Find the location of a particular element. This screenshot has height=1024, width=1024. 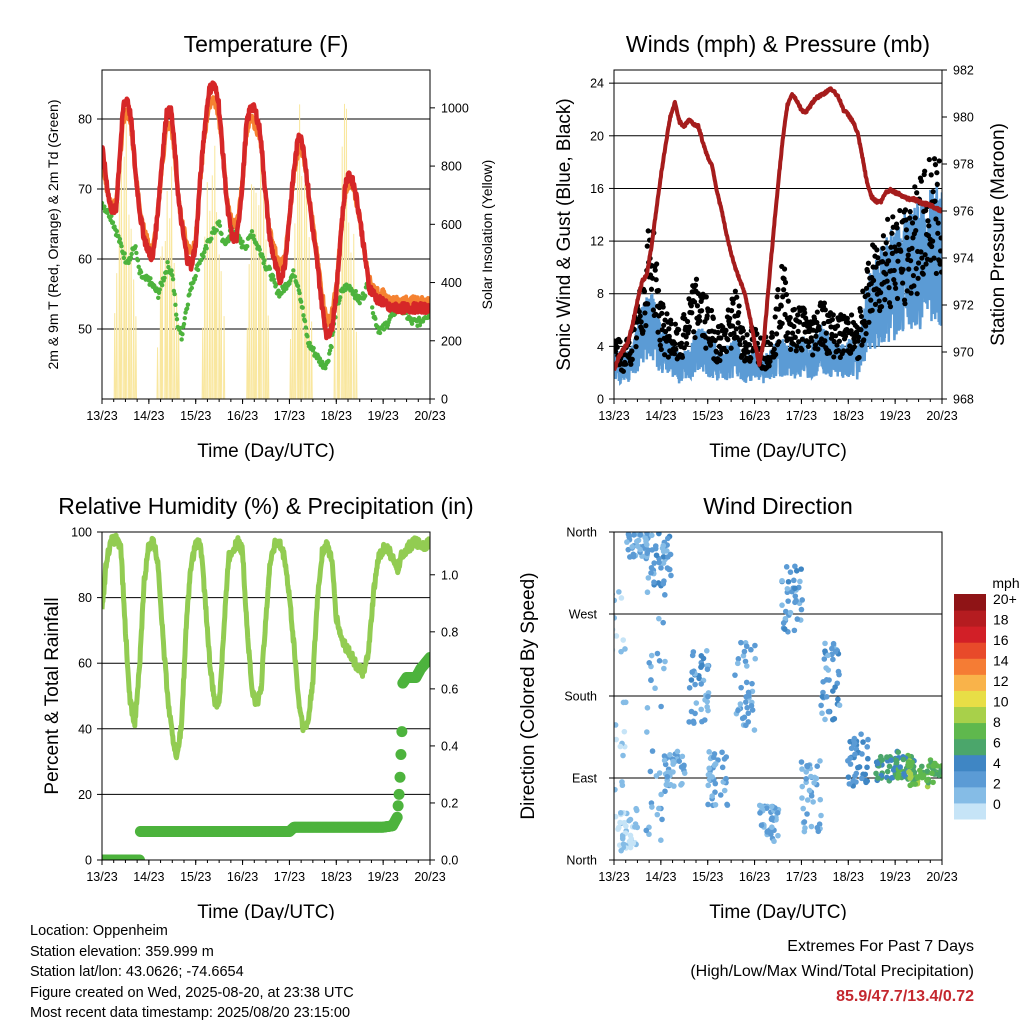

plot-area is located at coordinates (777, 693).